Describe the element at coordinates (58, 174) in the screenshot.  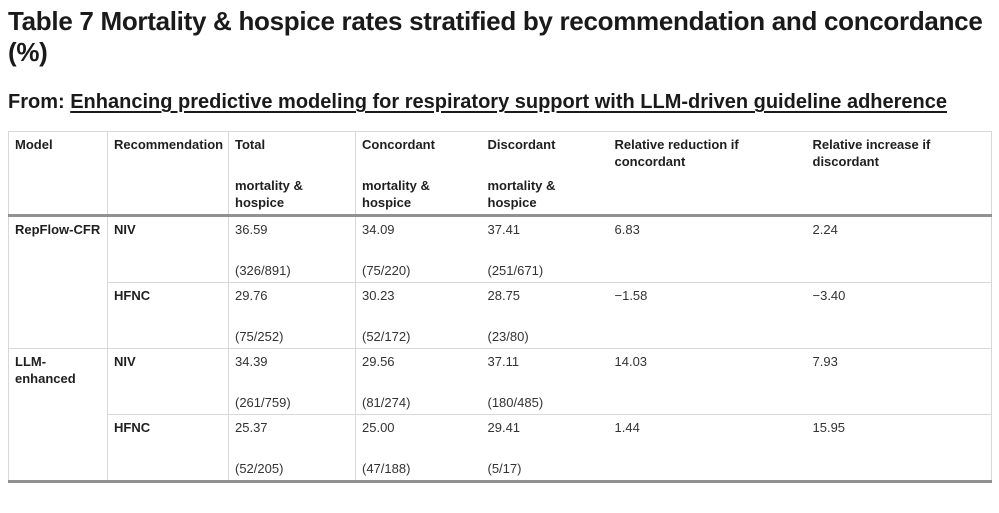
I see `col-header-model: Model` at that location.